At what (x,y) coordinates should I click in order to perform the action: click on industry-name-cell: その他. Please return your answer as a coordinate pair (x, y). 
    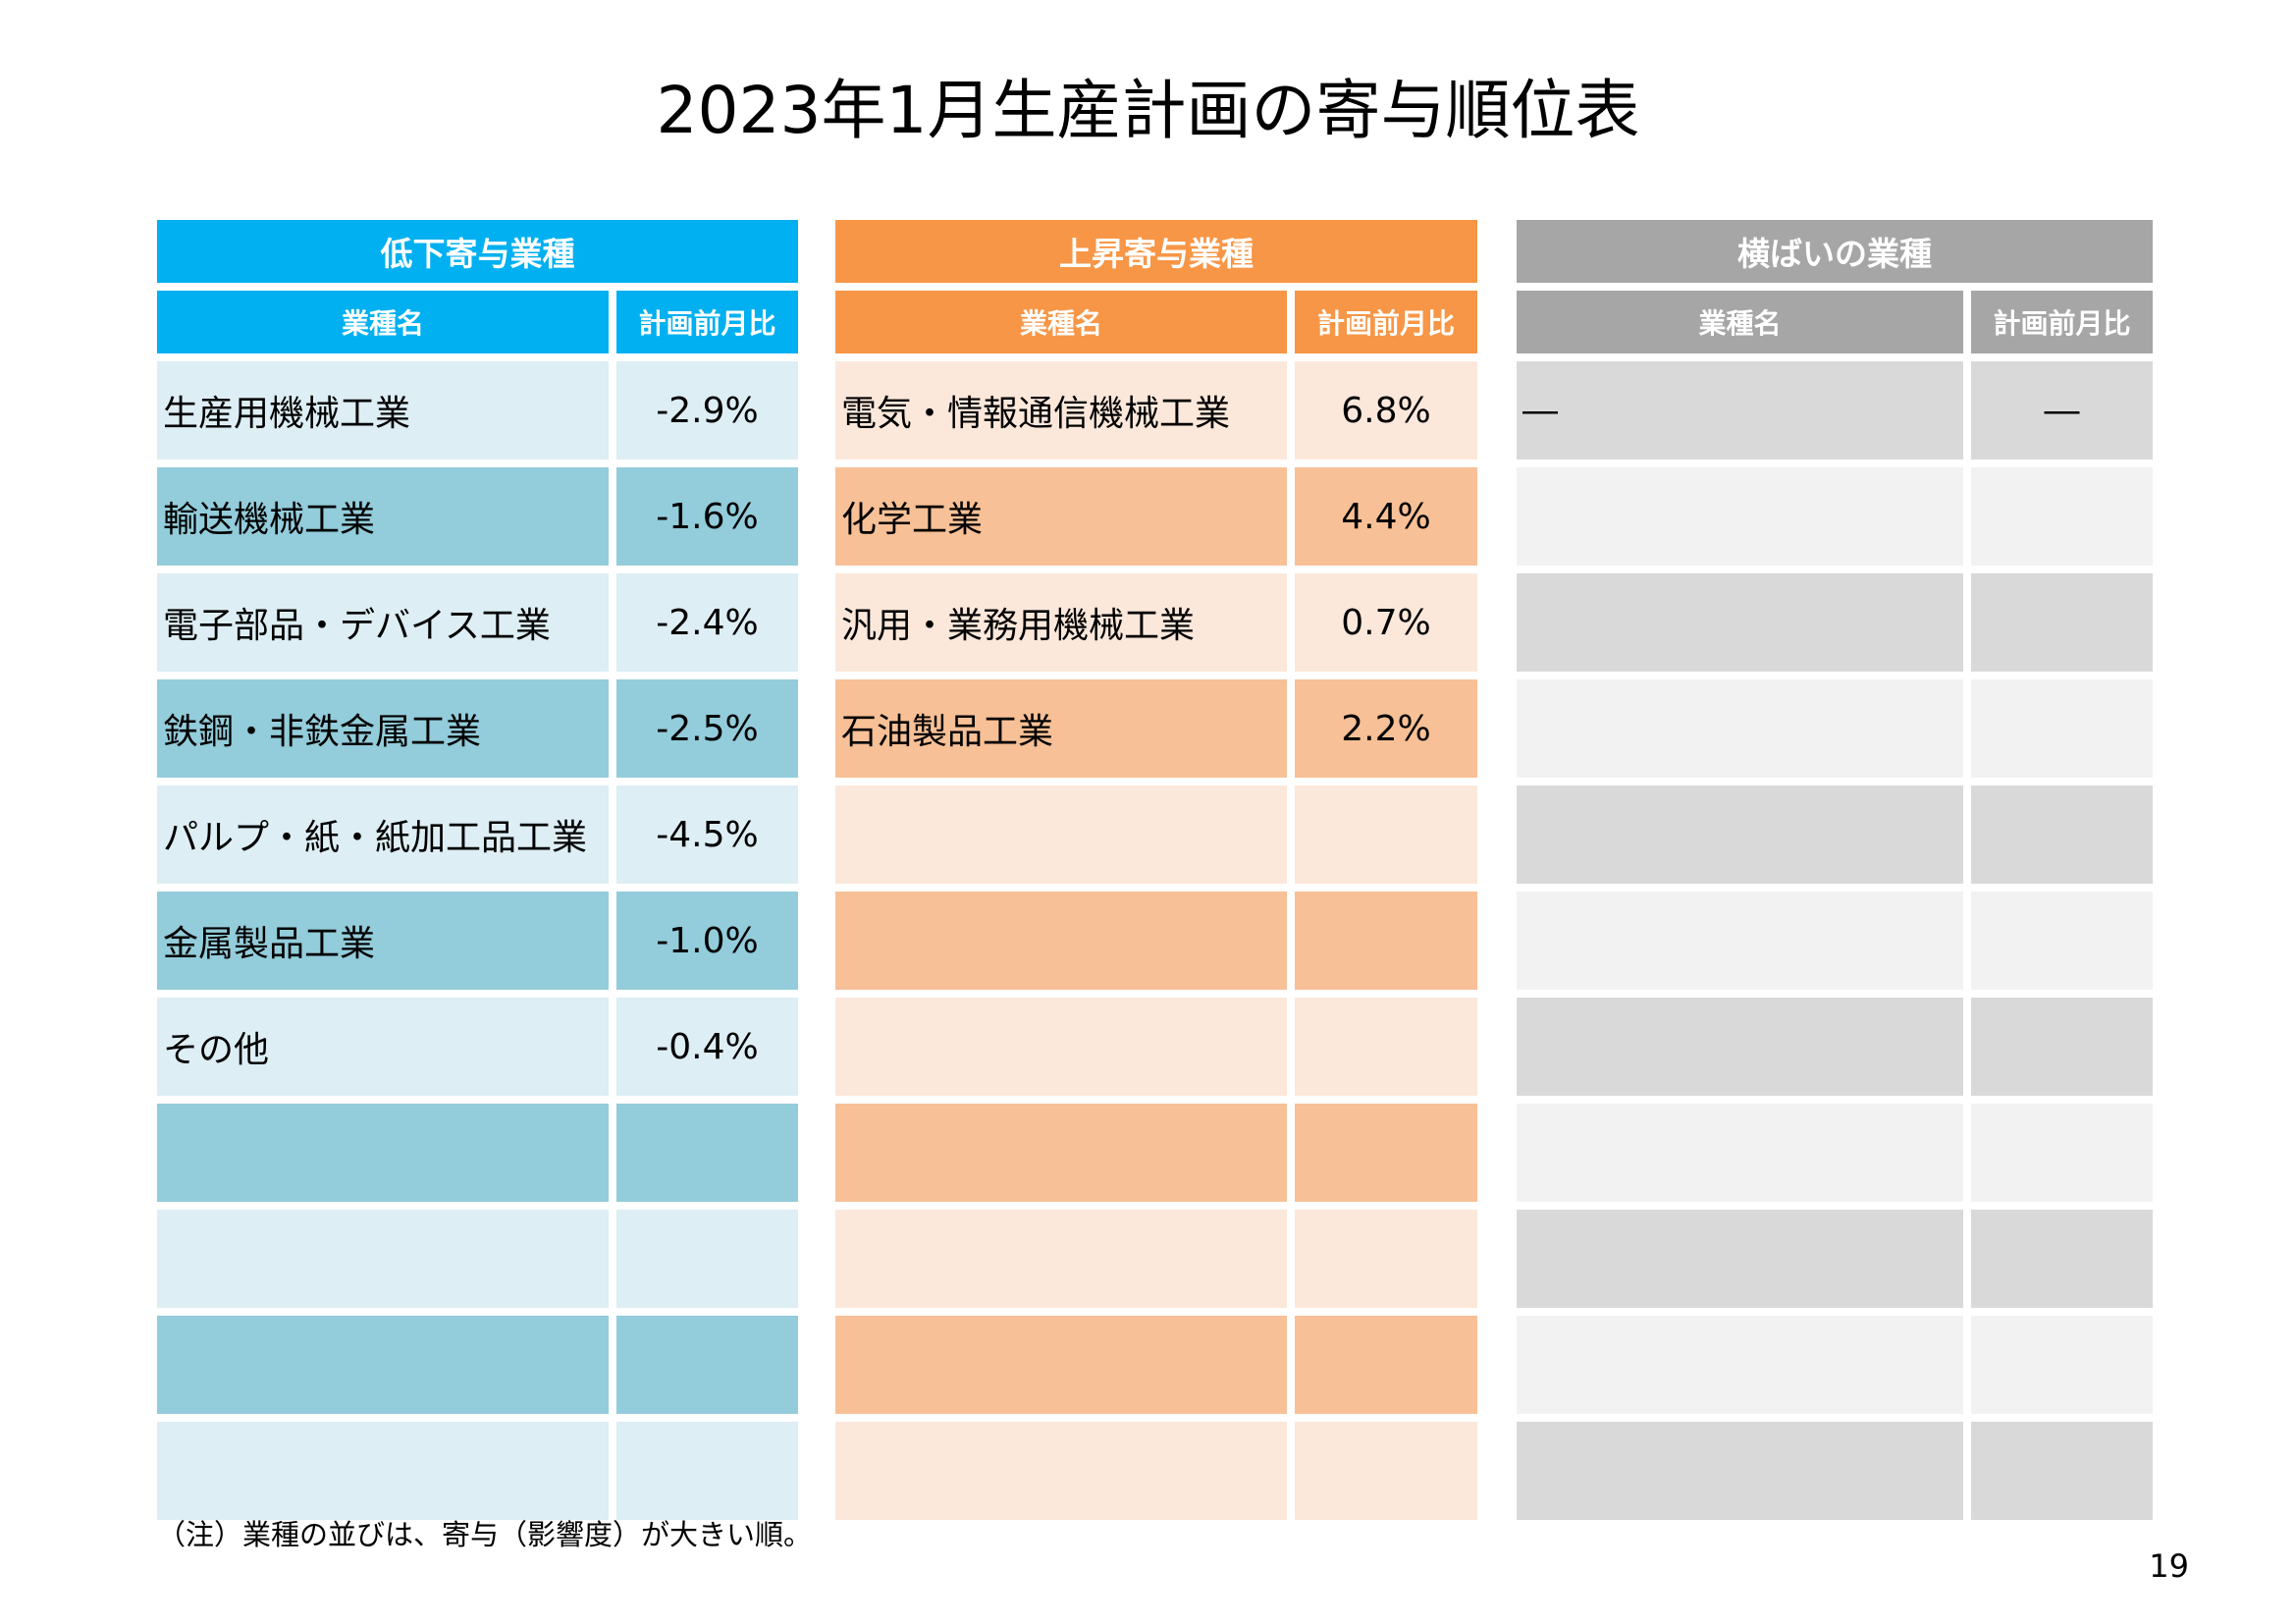
    Looking at the image, I should click on (383, 1047).